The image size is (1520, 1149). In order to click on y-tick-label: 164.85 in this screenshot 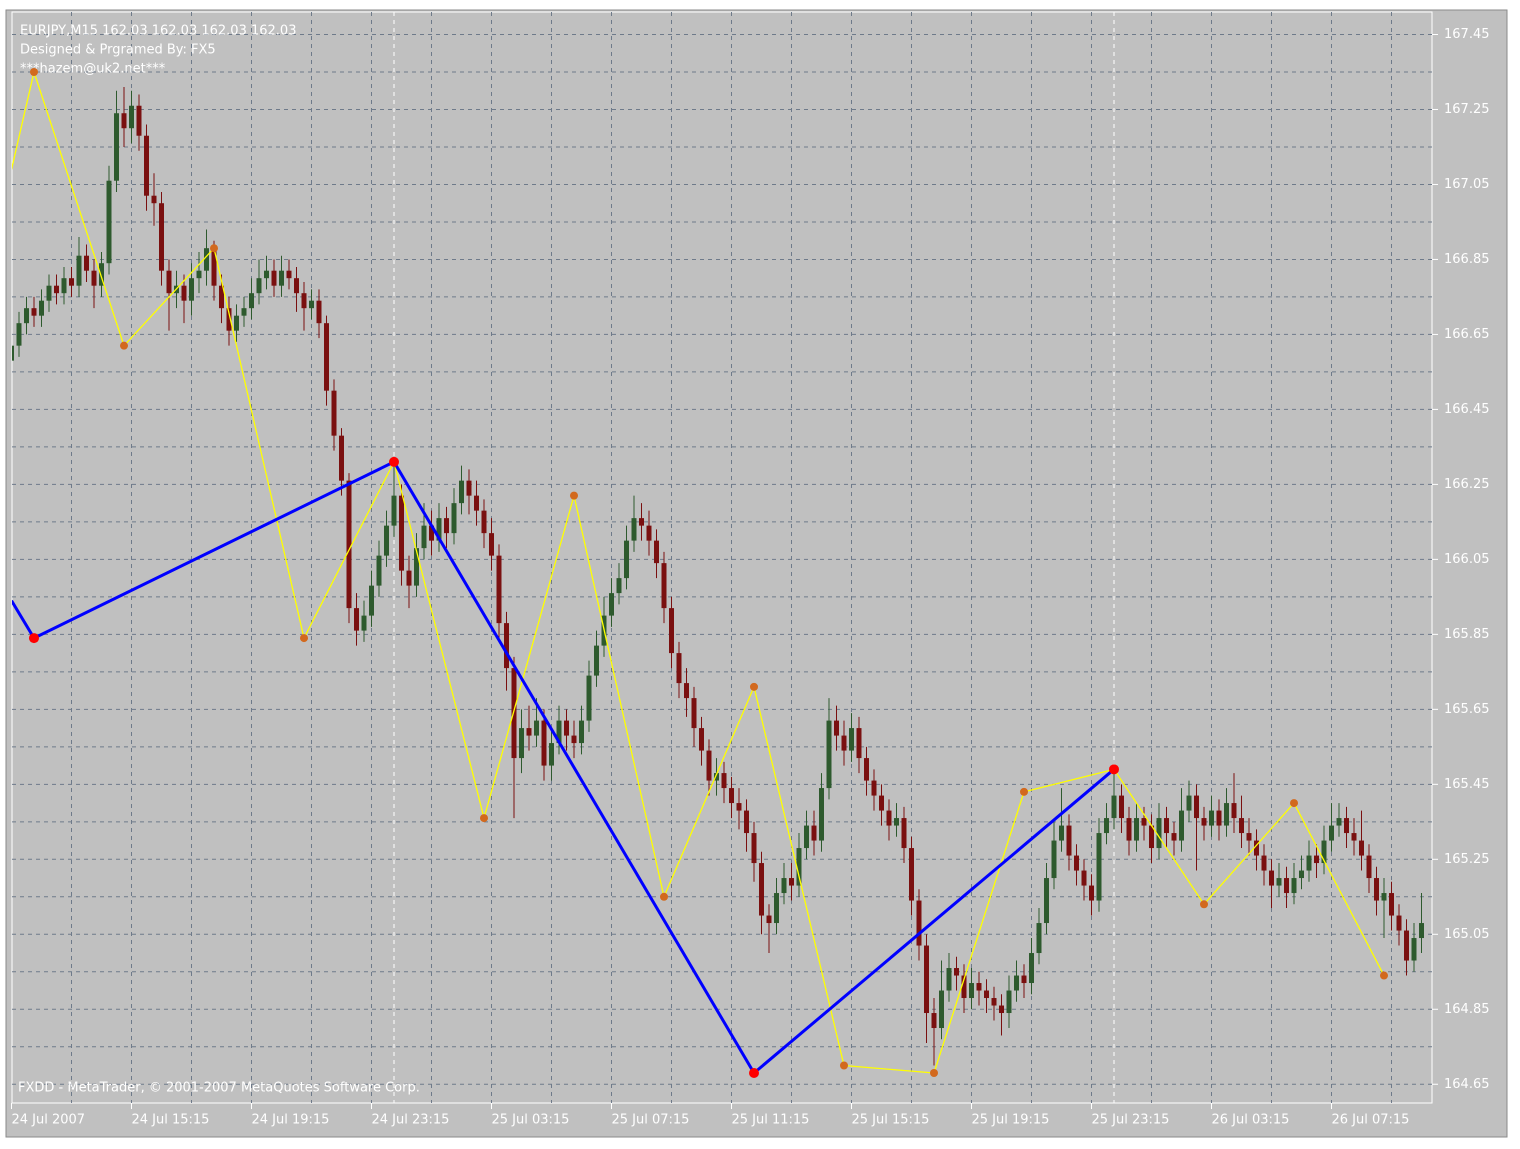, I will do `click(1467, 1009)`.